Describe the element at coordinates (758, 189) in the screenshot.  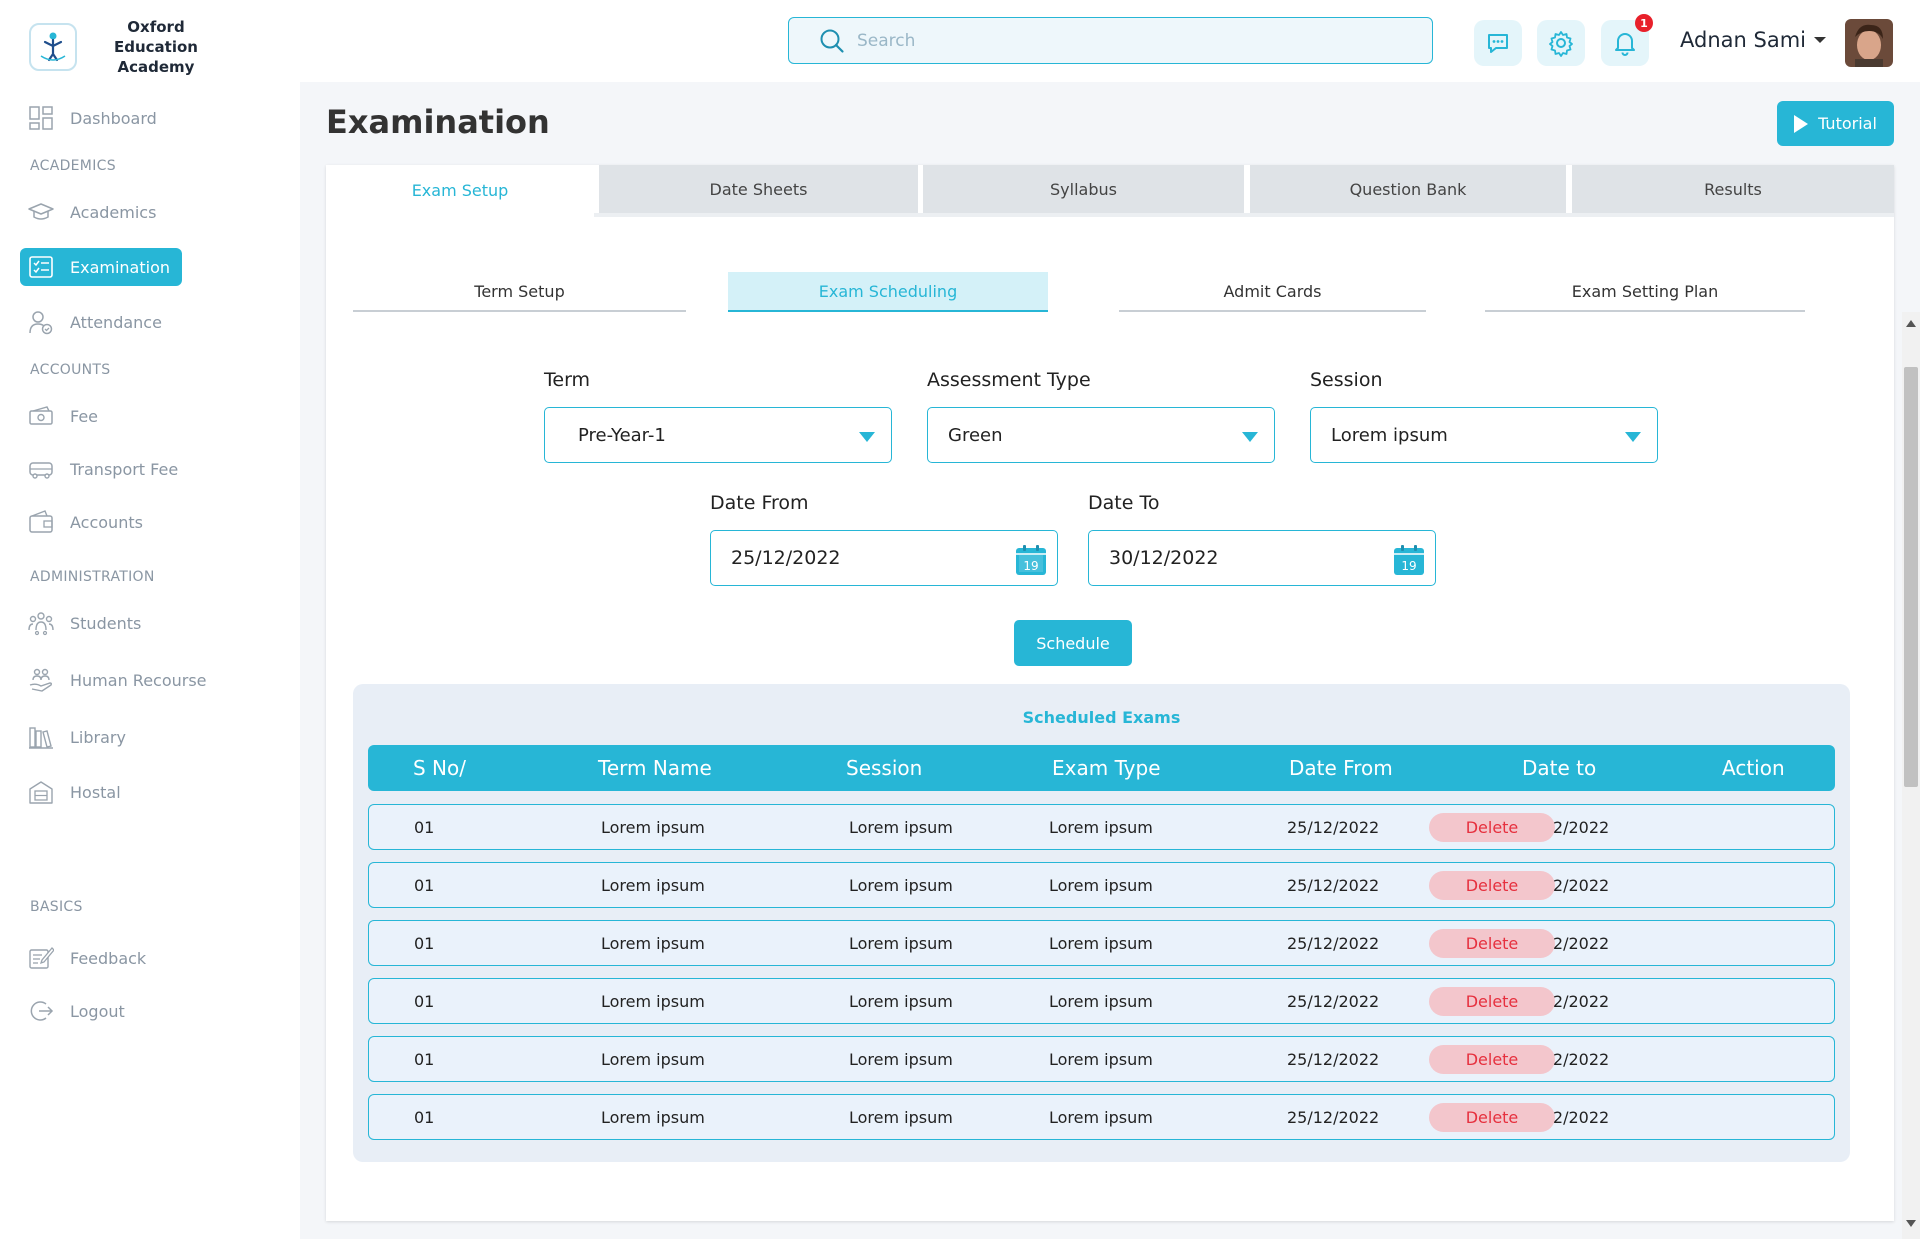
I see `tab-date-sheets: Date Sheets` at that location.